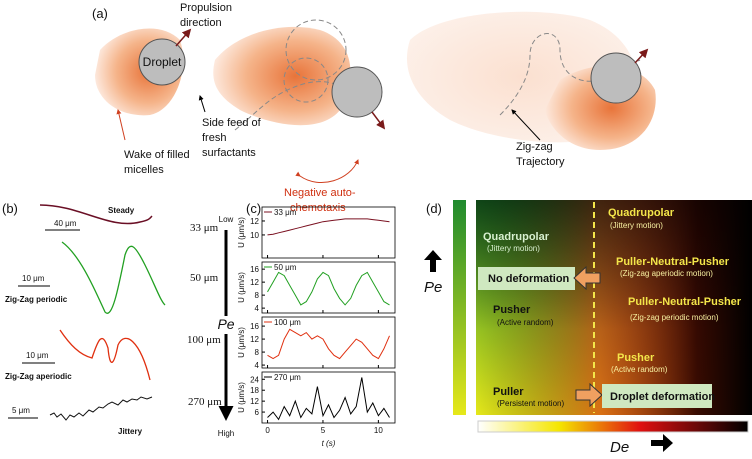 Image resolution: width=752 pixels, height=459 pixels. What do you see at coordinates (254, 390) in the screenshot?
I see `y-tick-label: 18` at bounding box center [254, 390].